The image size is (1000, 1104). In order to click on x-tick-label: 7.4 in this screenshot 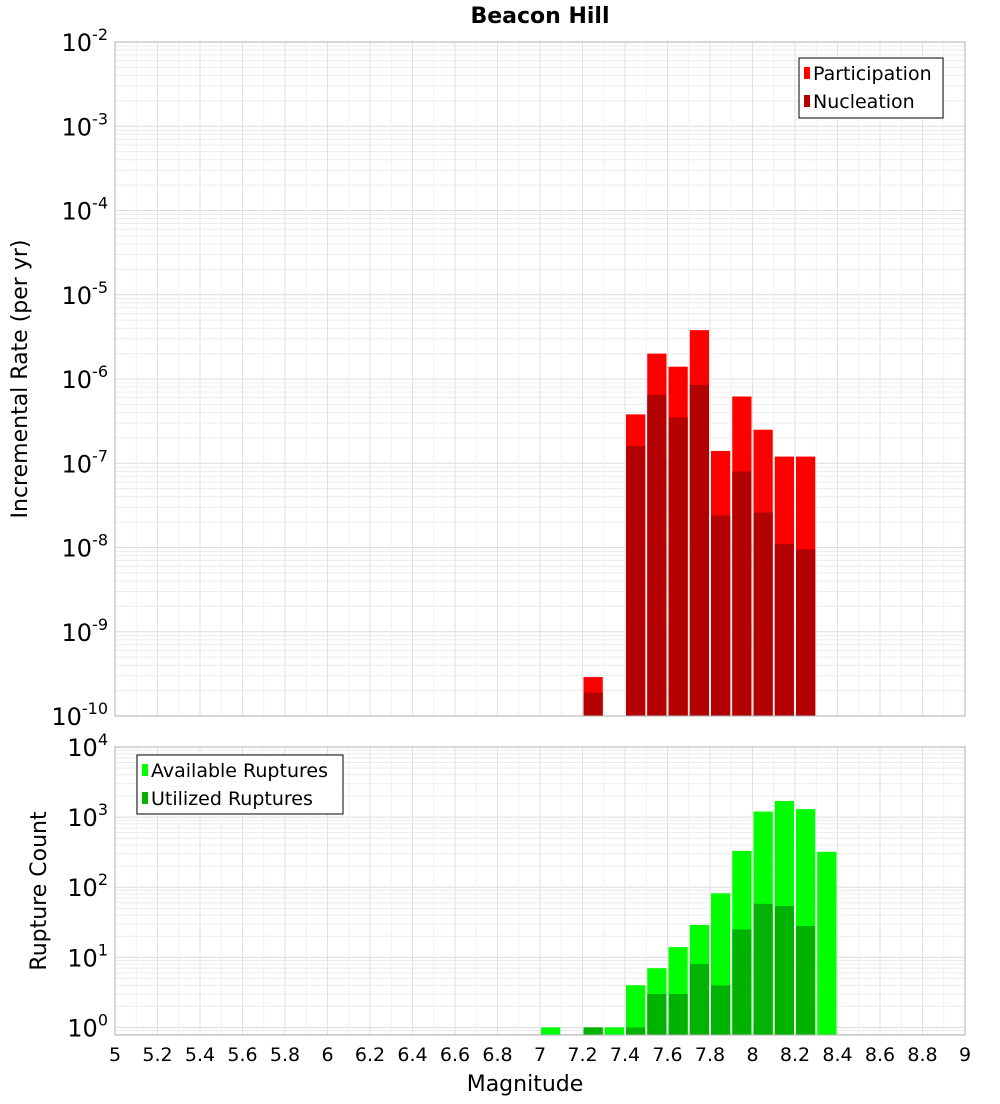, I will do `click(625, 1055)`.